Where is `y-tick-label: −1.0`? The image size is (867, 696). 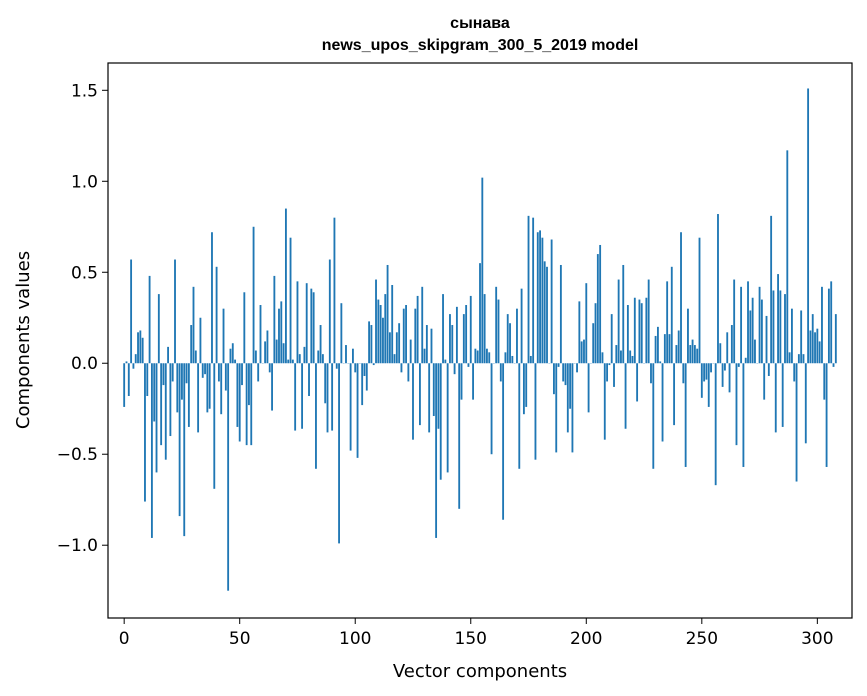 y-tick-label: −1.0 is located at coordinates (77, 546).